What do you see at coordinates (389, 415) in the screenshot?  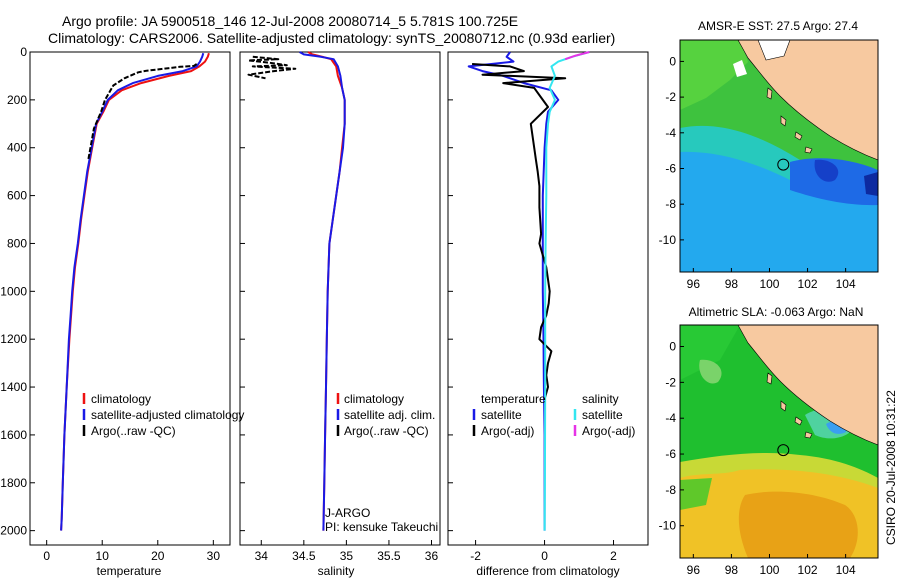 I see `legend-label-satellite: satellite adj. clim.` at bounding box center [389, 415].